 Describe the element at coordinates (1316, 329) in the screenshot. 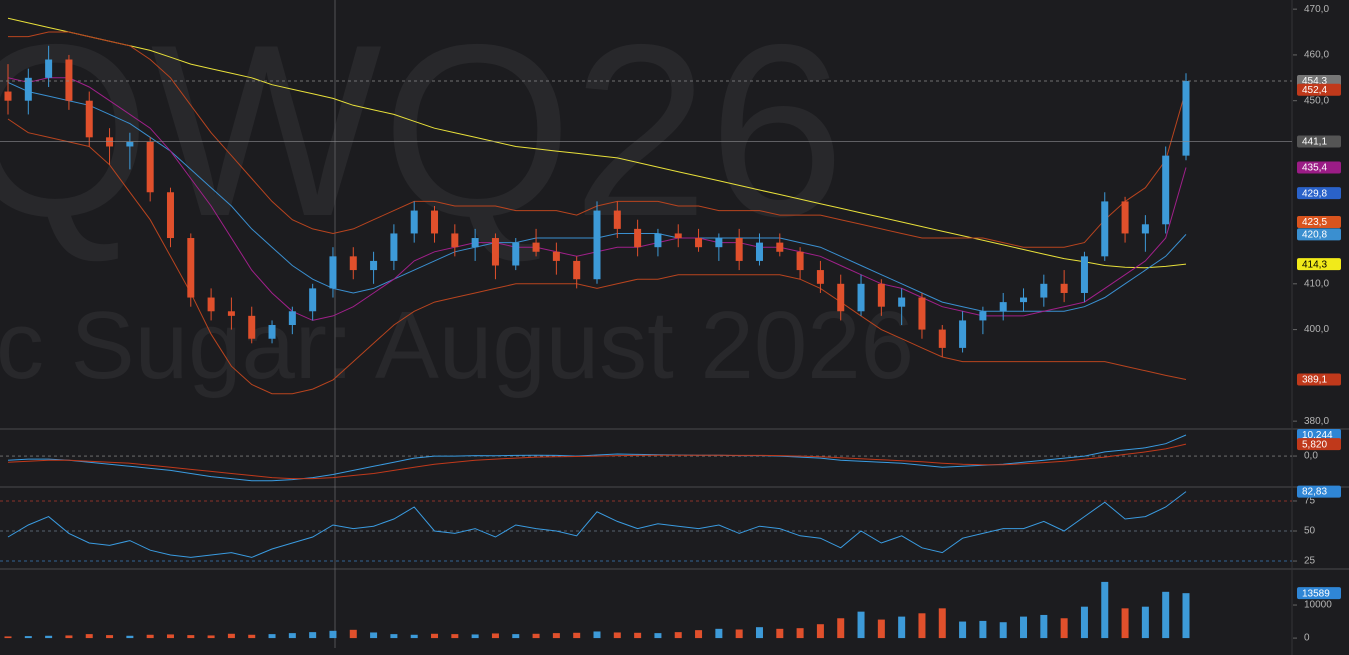

I see `y-tick-label: 400,0` at that location.